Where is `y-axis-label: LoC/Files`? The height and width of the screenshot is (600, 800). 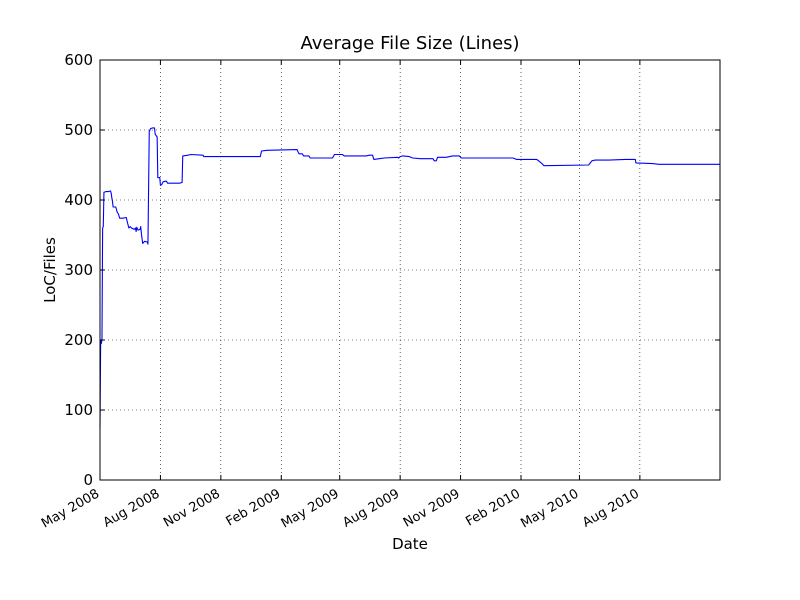 y-axis-label: LoC/Files is located at coordinates (50, 270).